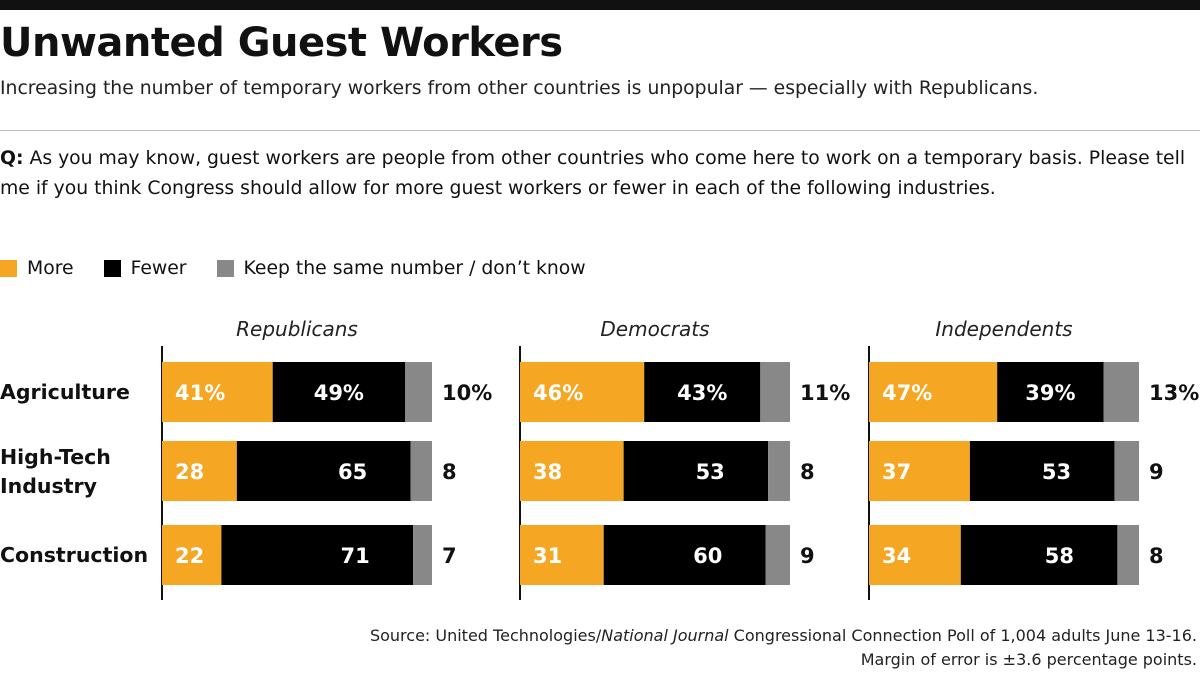 The width and height of the screenshot is (1200, 699). Describe the element at coordinates (654, 329) in the screenshot. I see `panel-title-democrats: Democrats` at that location.